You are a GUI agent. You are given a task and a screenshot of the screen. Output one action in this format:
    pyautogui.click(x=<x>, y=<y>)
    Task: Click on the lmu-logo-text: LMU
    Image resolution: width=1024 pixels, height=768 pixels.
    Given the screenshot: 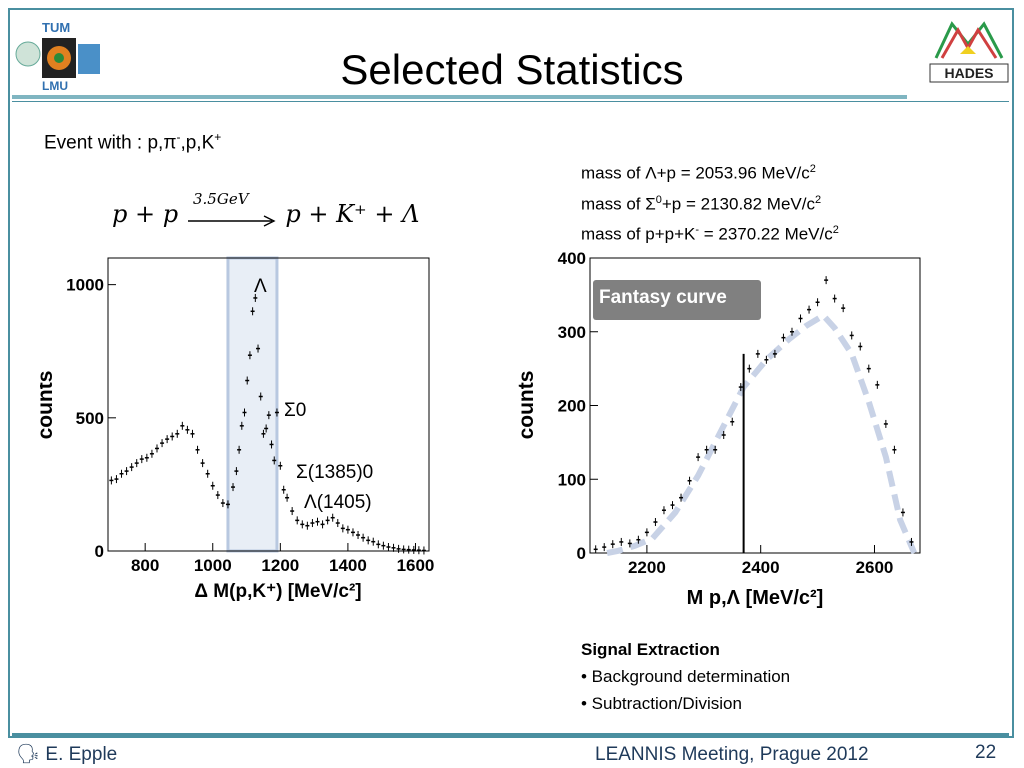 What is the action you would take?
    pyautogui.click(x=55, y=86)
    